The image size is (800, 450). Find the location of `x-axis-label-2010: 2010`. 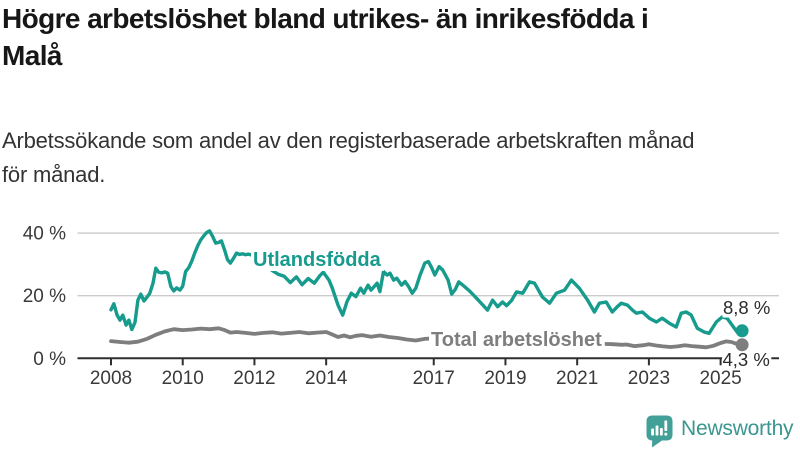

x-axis-label-2010: 2010 is located at coordinates (183, 378).